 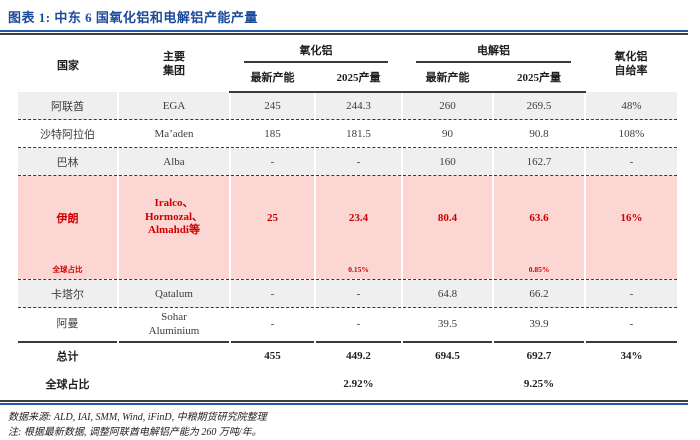 I want to click on table-row-oman: 阿曼 Sohar Aluminium - - 39.5 39.9 -, so click(x=347, y=324).